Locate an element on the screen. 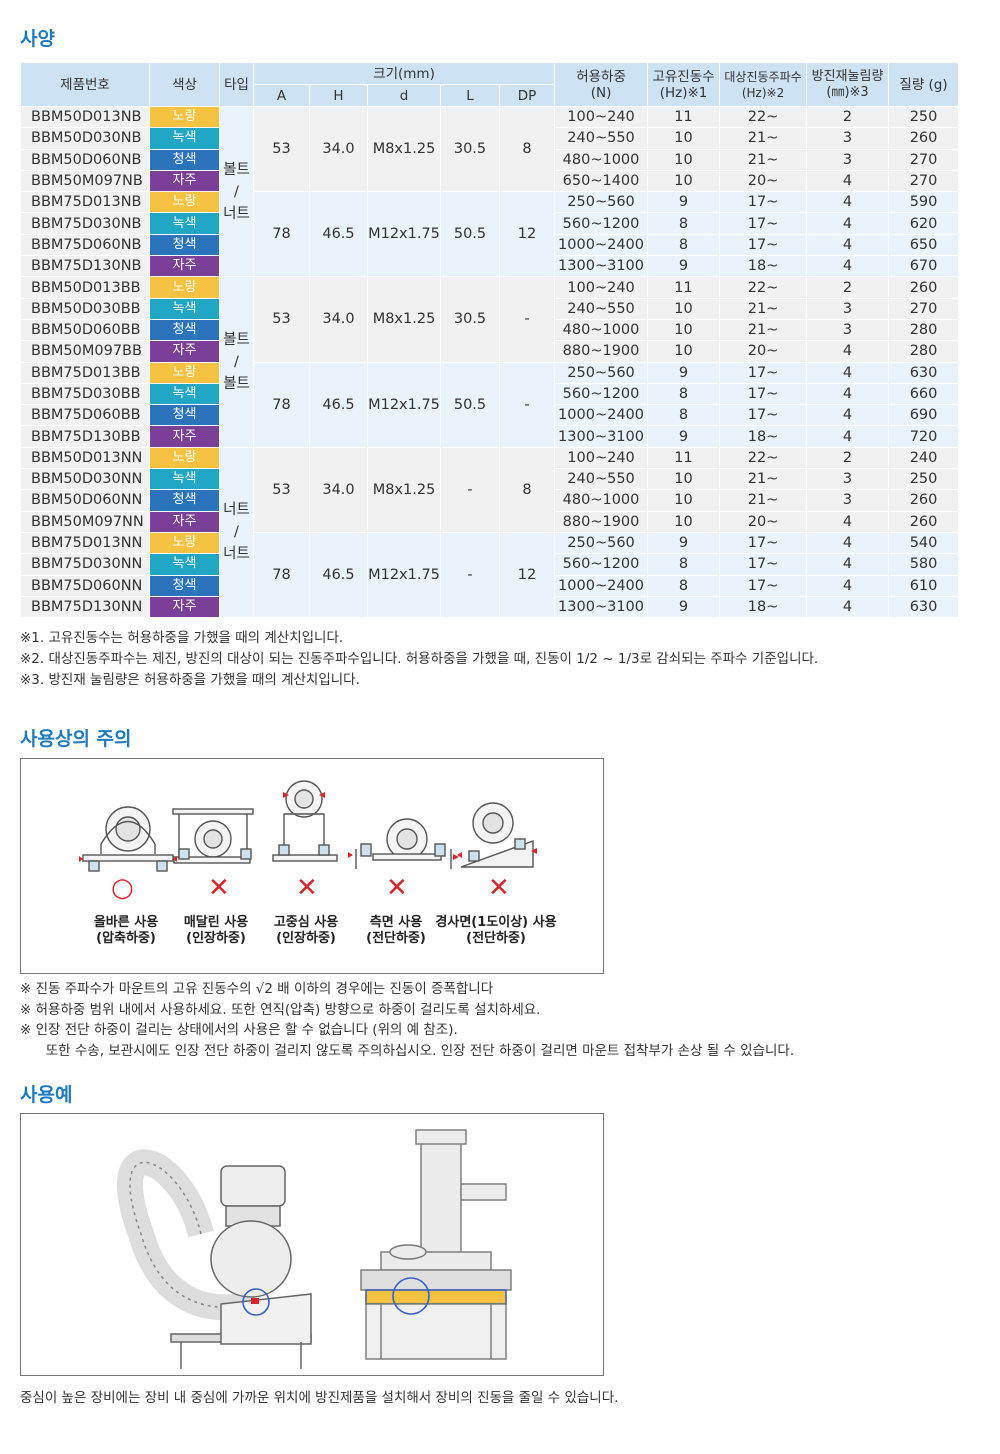 This screenshot has height=1454, width=1000. header-h: H is located at coordinates (338, 95).